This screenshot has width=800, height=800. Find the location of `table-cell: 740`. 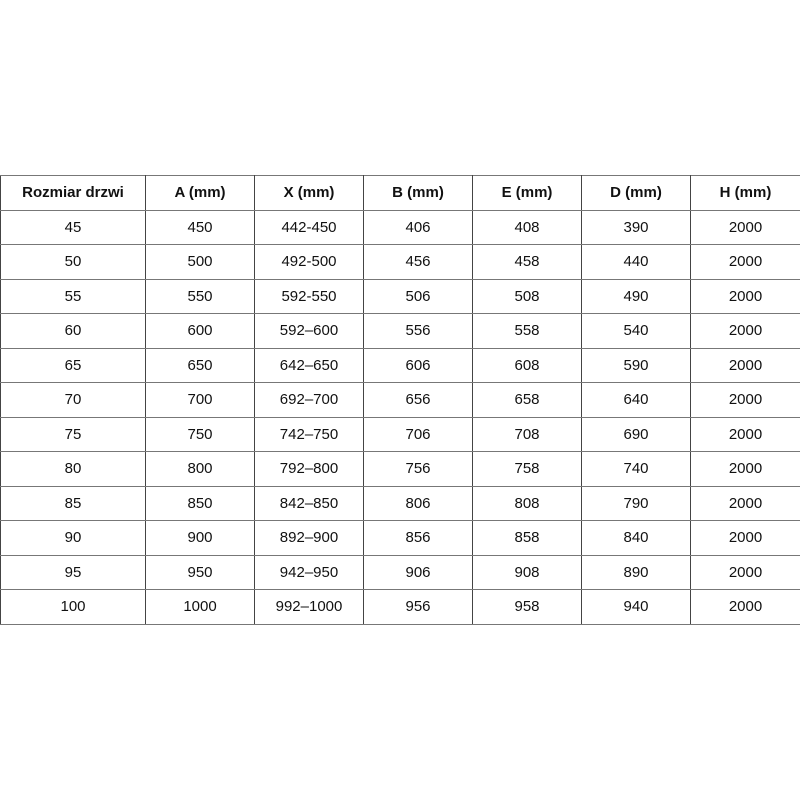

table-cell: 740 is located at coordinates (636, 469).